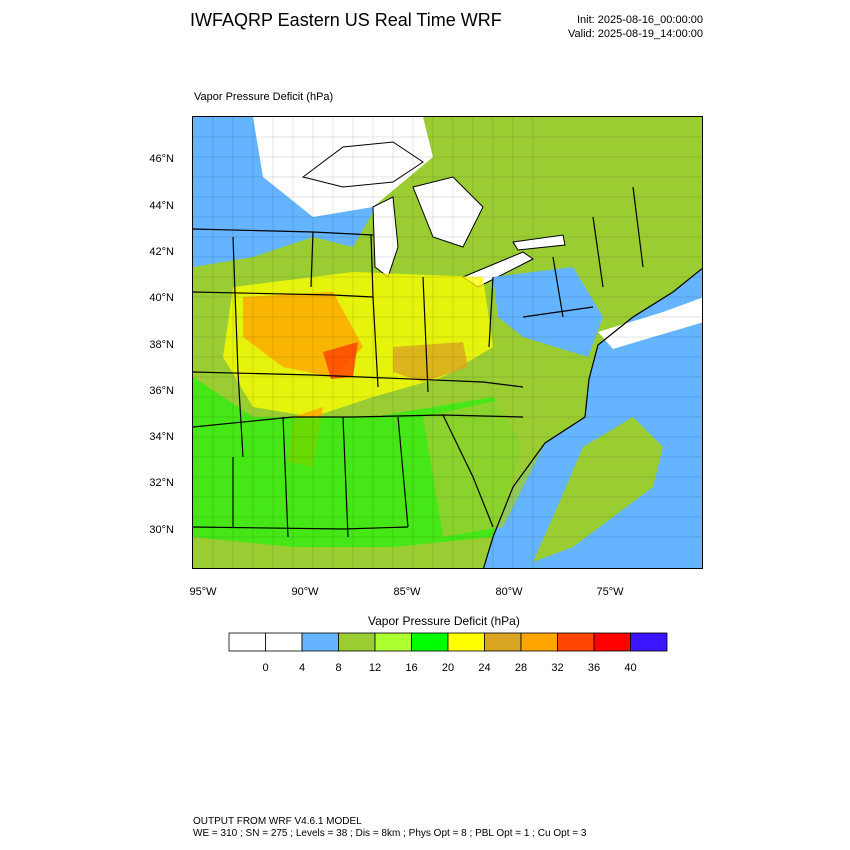  I want to click on colorbar, so click(448, 645).